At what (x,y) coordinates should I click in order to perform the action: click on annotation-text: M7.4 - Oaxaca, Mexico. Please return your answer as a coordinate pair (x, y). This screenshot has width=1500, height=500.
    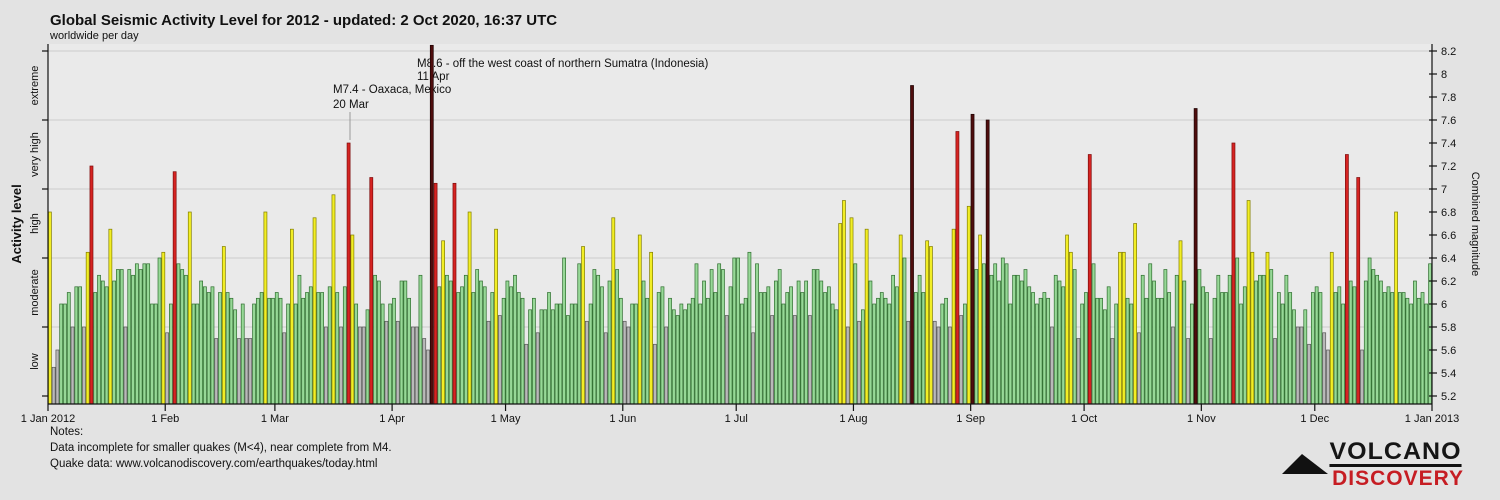
    Looking at the image, I should click on (392, 90).